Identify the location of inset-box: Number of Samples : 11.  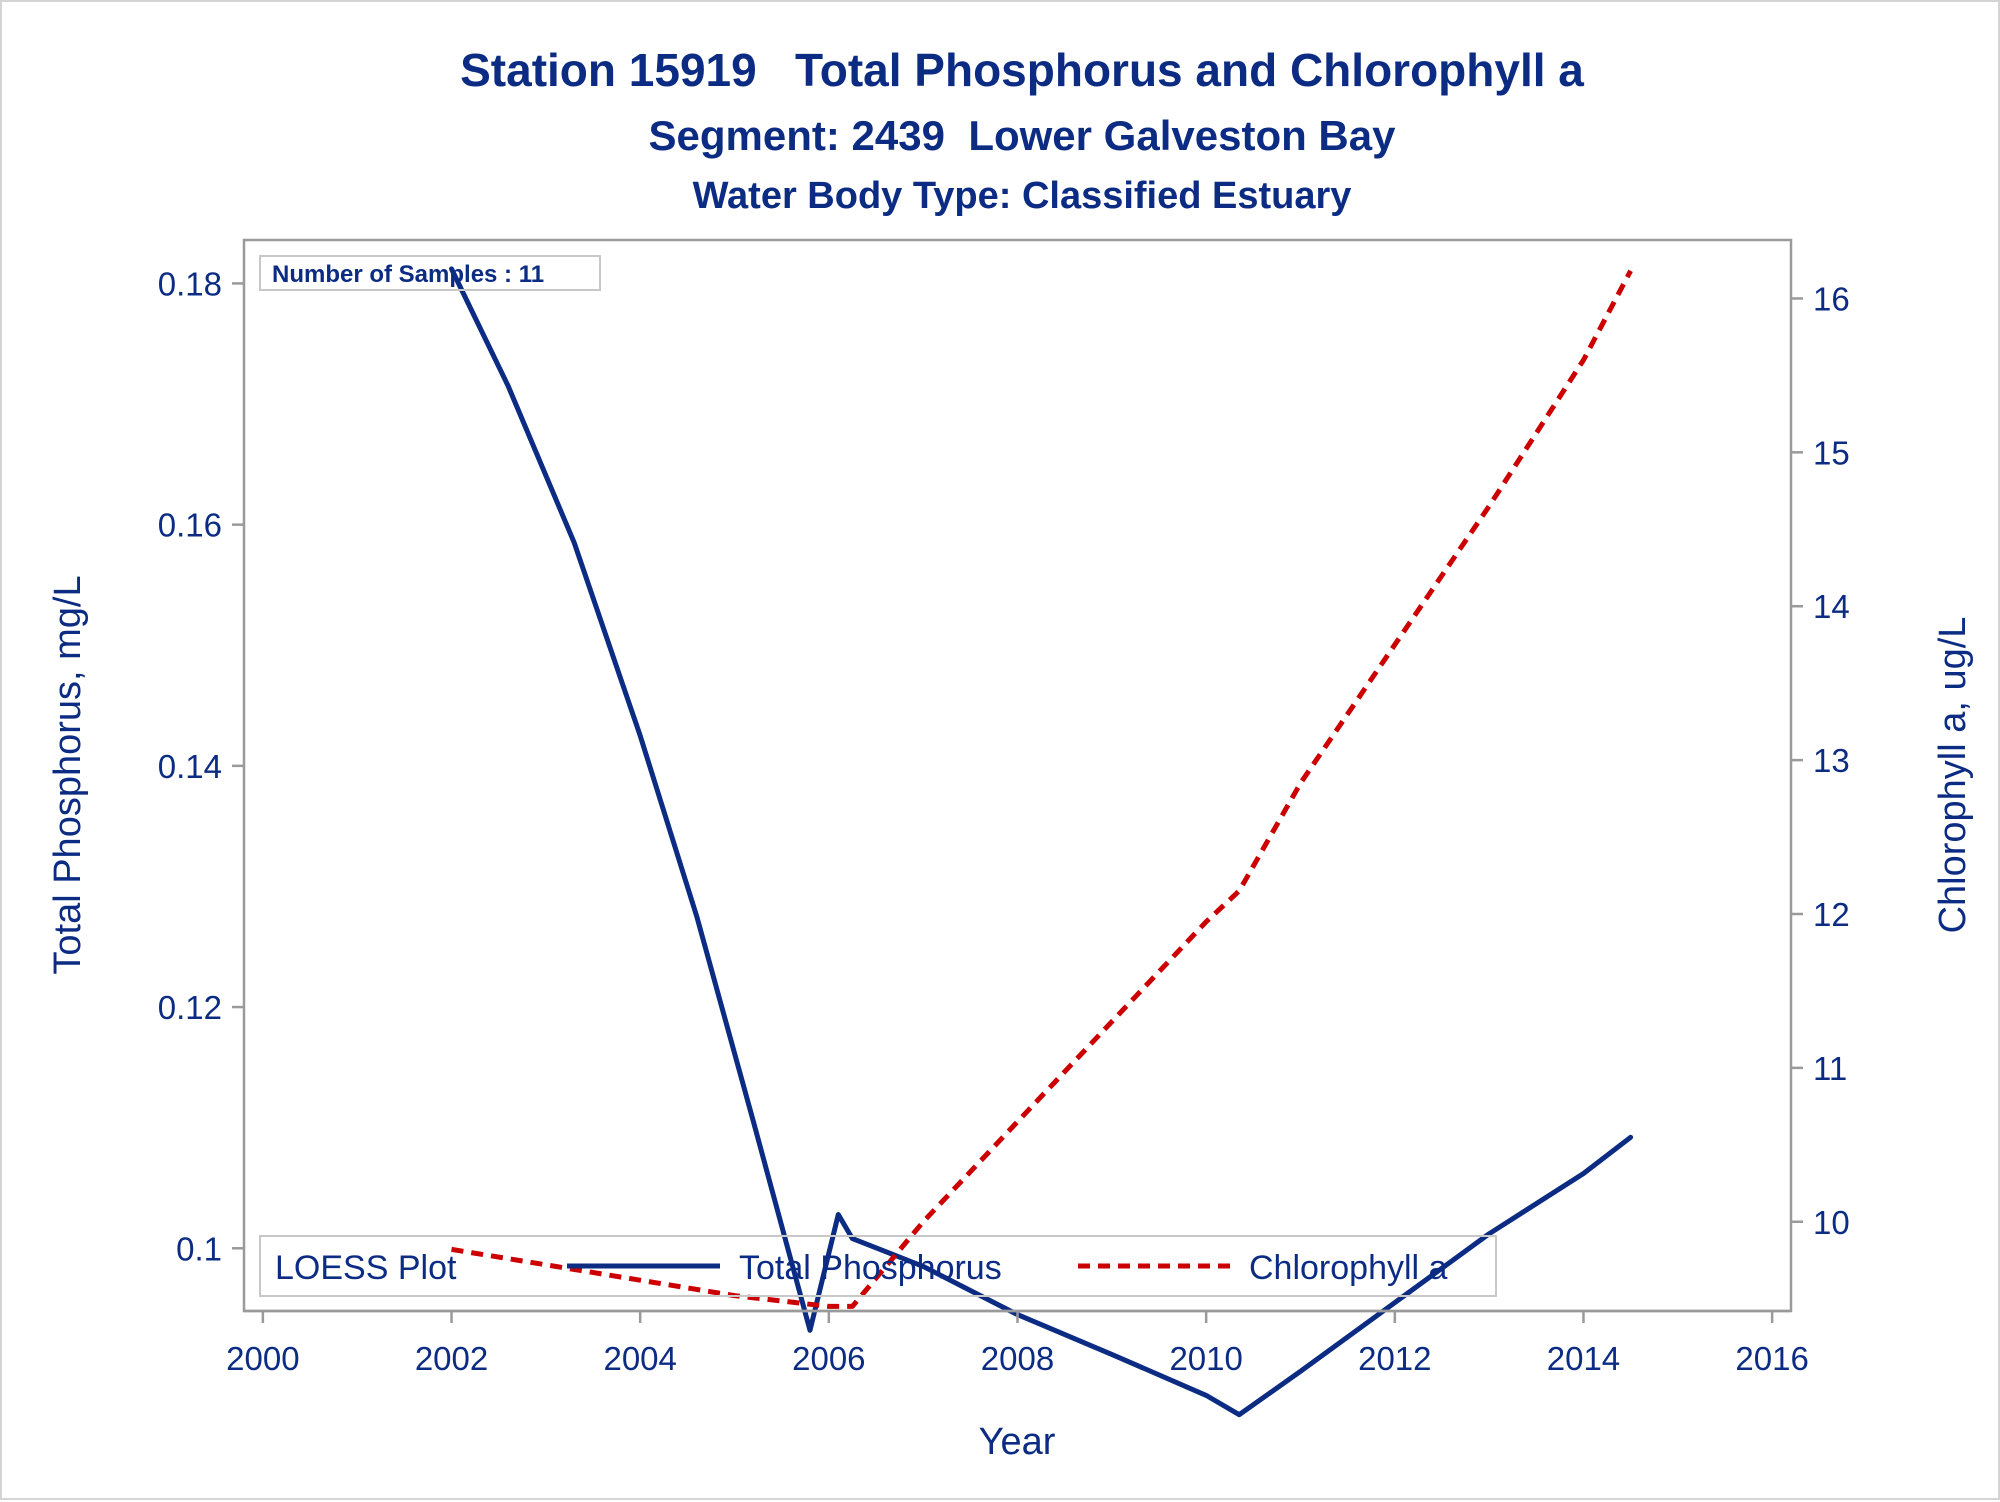
(430, 273).